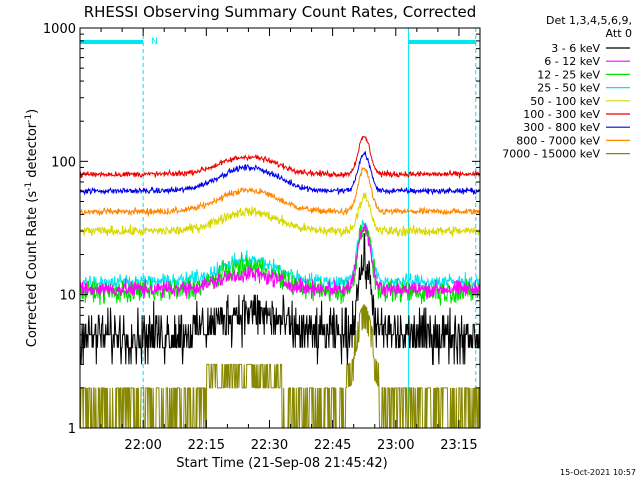 The width and height of the screenshot is (640, 480). I want to click on legend-label-3: 25 - 50 keV, so click(568, 88).